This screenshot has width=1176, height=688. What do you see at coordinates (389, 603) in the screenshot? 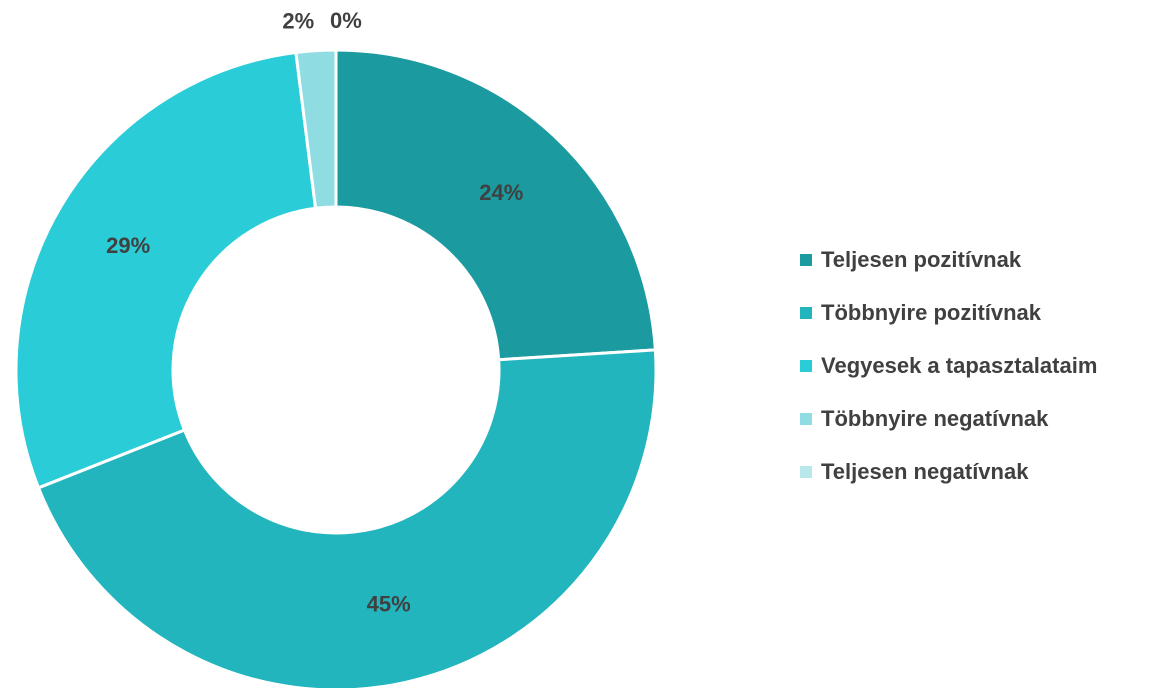
I see `data-label: 45%` at bounding box center [389, 603].